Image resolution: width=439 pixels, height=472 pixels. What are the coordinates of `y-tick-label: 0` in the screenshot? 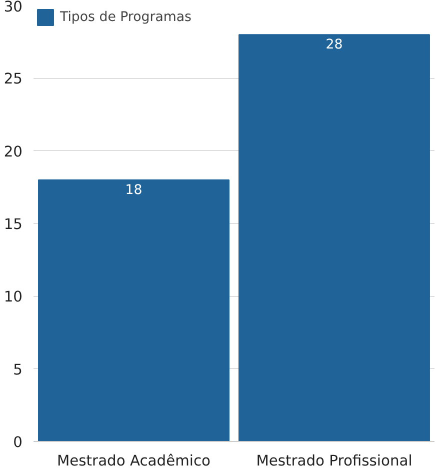 It's located at (18, 442).